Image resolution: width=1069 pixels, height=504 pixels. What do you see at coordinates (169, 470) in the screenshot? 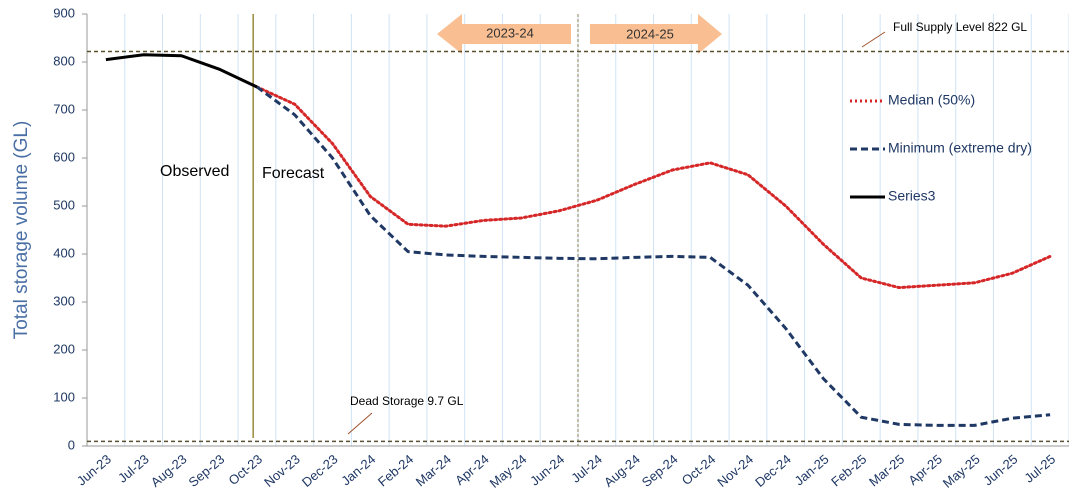
I see `x-tick-label: Aug-23` at bounding box center [169, 470].